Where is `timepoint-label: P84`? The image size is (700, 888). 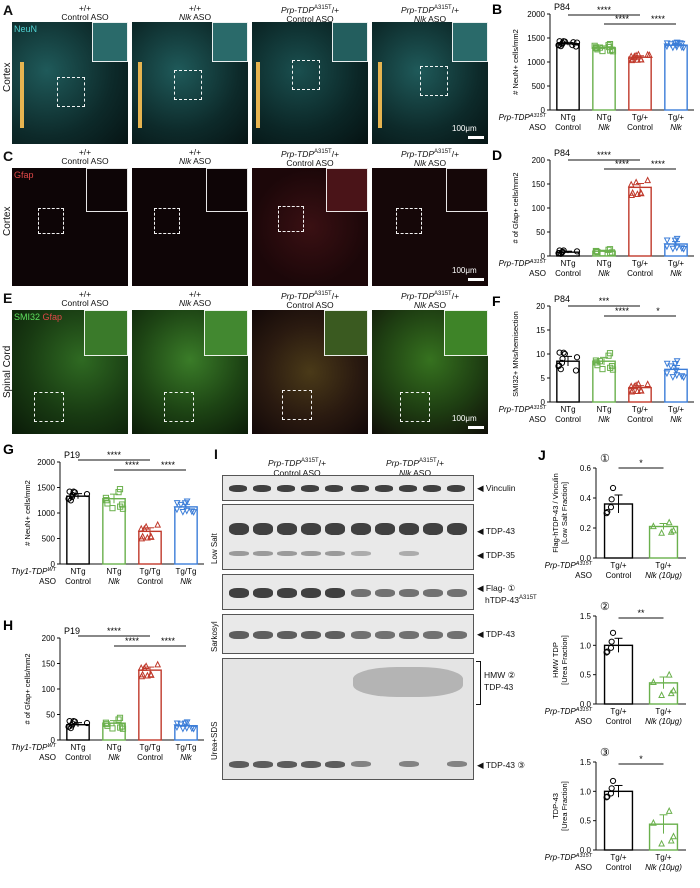
timepoint-label: P84 is located at coordinates (562, 7).